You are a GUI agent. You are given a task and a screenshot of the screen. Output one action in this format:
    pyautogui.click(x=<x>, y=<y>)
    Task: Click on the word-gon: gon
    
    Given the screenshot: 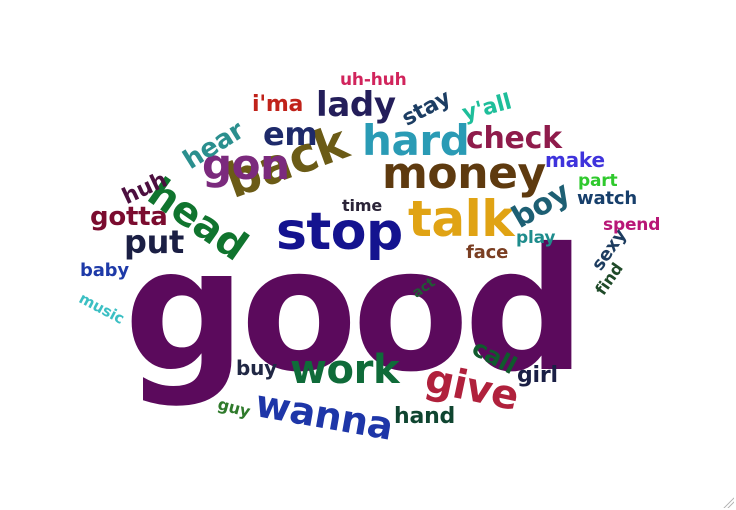 What is the action you would take?
    pyautogui.click(x=246, y=164)
    